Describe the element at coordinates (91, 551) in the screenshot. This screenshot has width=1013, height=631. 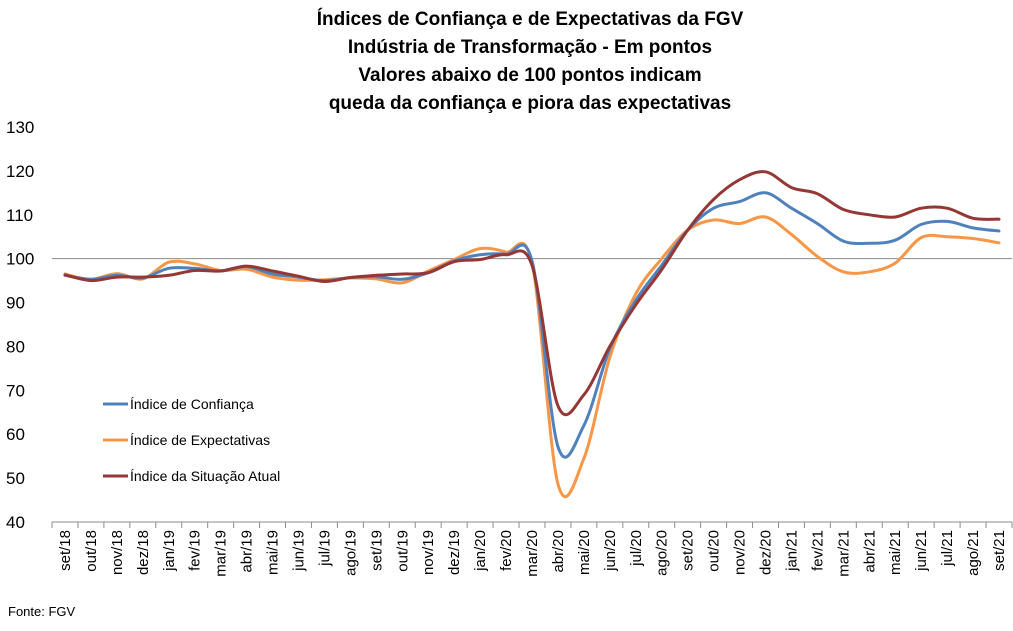
I see `x-tick-label: out/18` at that location.